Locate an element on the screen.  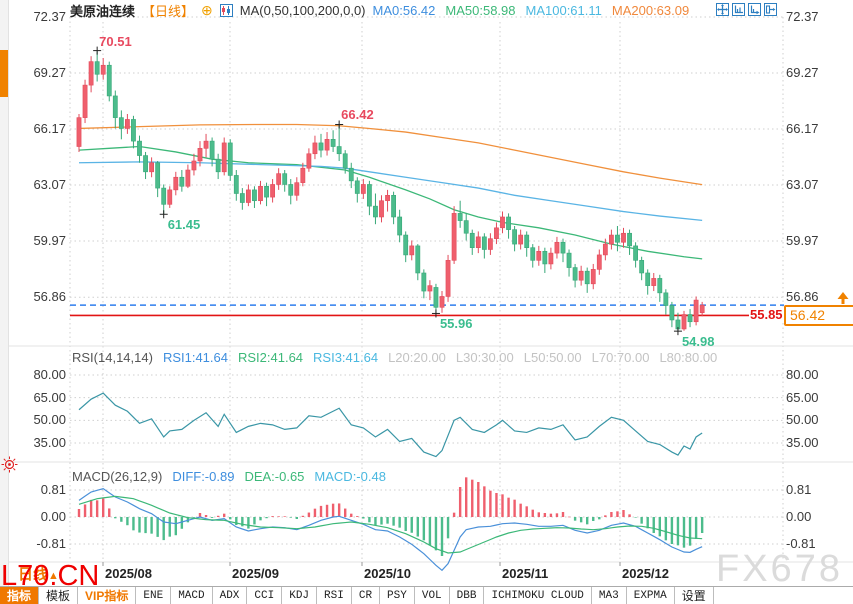
site-watermark: L70.CN is located at coordinates (50, 576).